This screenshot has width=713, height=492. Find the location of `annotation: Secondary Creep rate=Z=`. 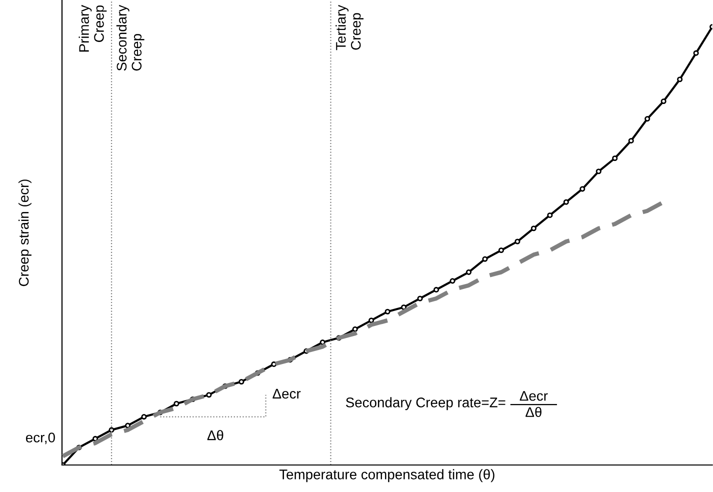

annotation: Secondary Creep rate=Z= is located at coordinates (426, 403).